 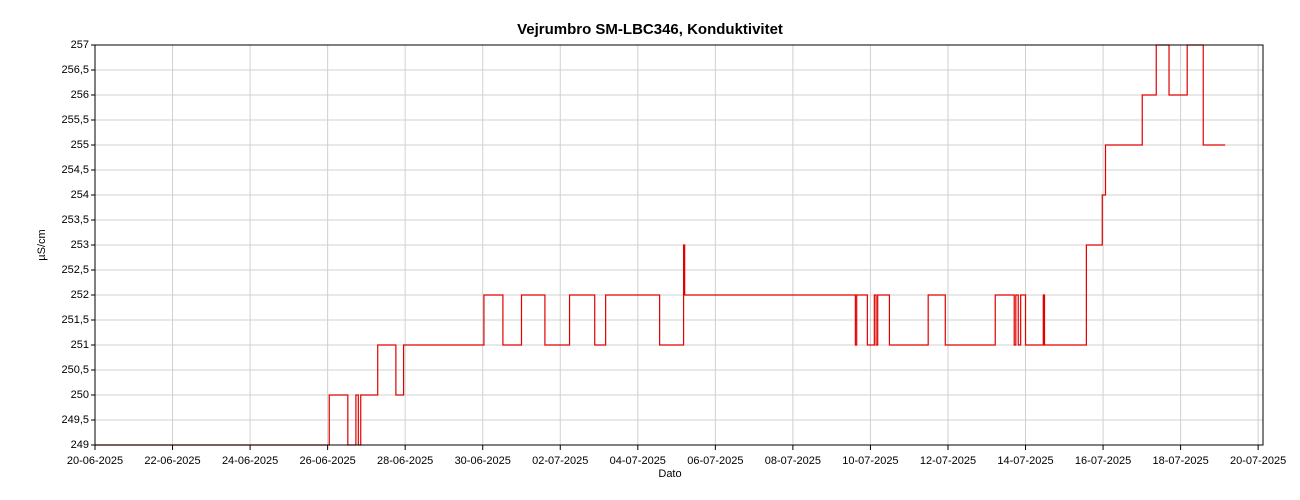 What do you see at coordinates (80, 295) in the screenshot?
I see `y-tick-label: 252` at bounding box center [80, 295].